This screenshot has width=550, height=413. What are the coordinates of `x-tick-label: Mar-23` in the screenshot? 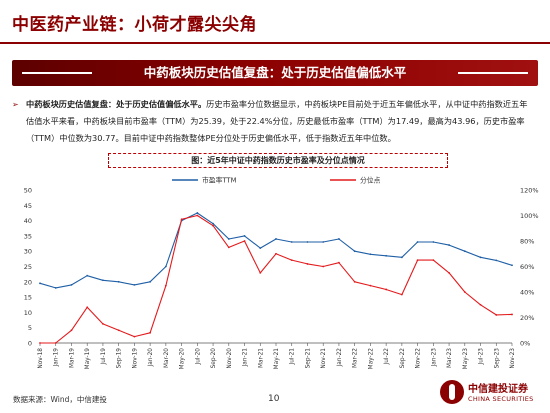 It's located at (450, 358).